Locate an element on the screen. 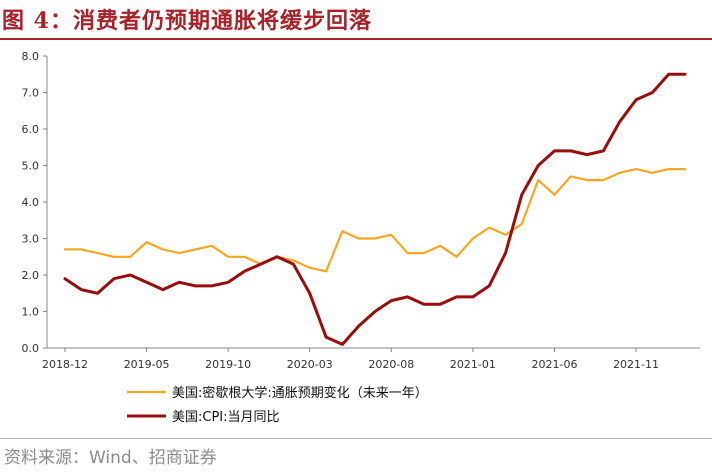 The width and height of the screenshot is (712, 472). y-tick-label: 2.0 is located at coordinates (31, 275).